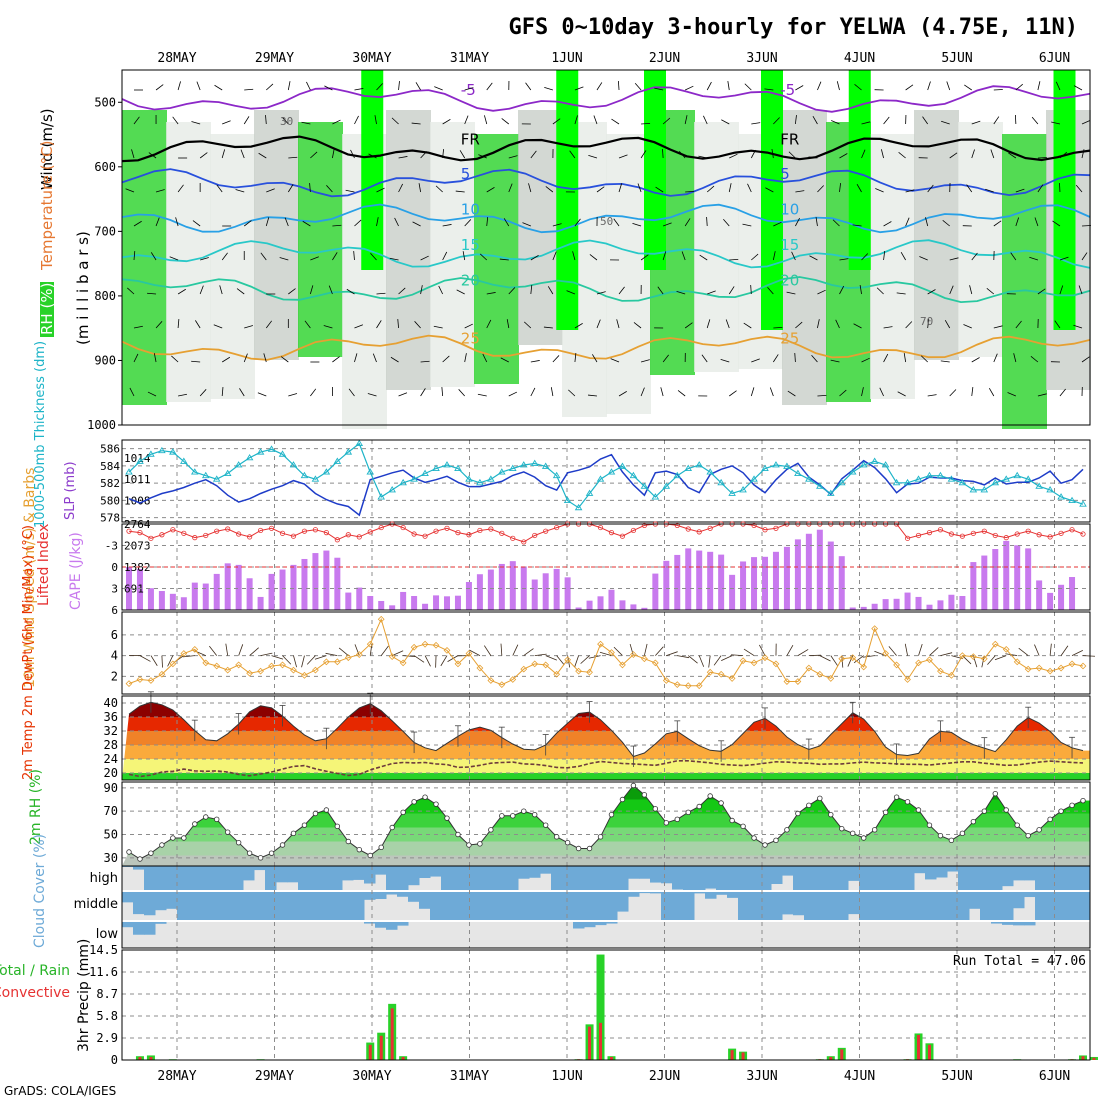  I want to click on bottom-date-3JUN: 3JUN, so click(761, 1076).